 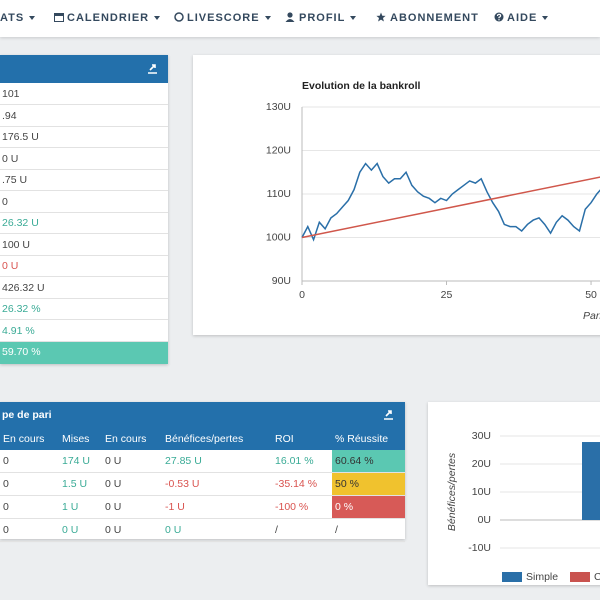 I want to click on nav-item: ABONNEMENT, so click(x=434, y=18).